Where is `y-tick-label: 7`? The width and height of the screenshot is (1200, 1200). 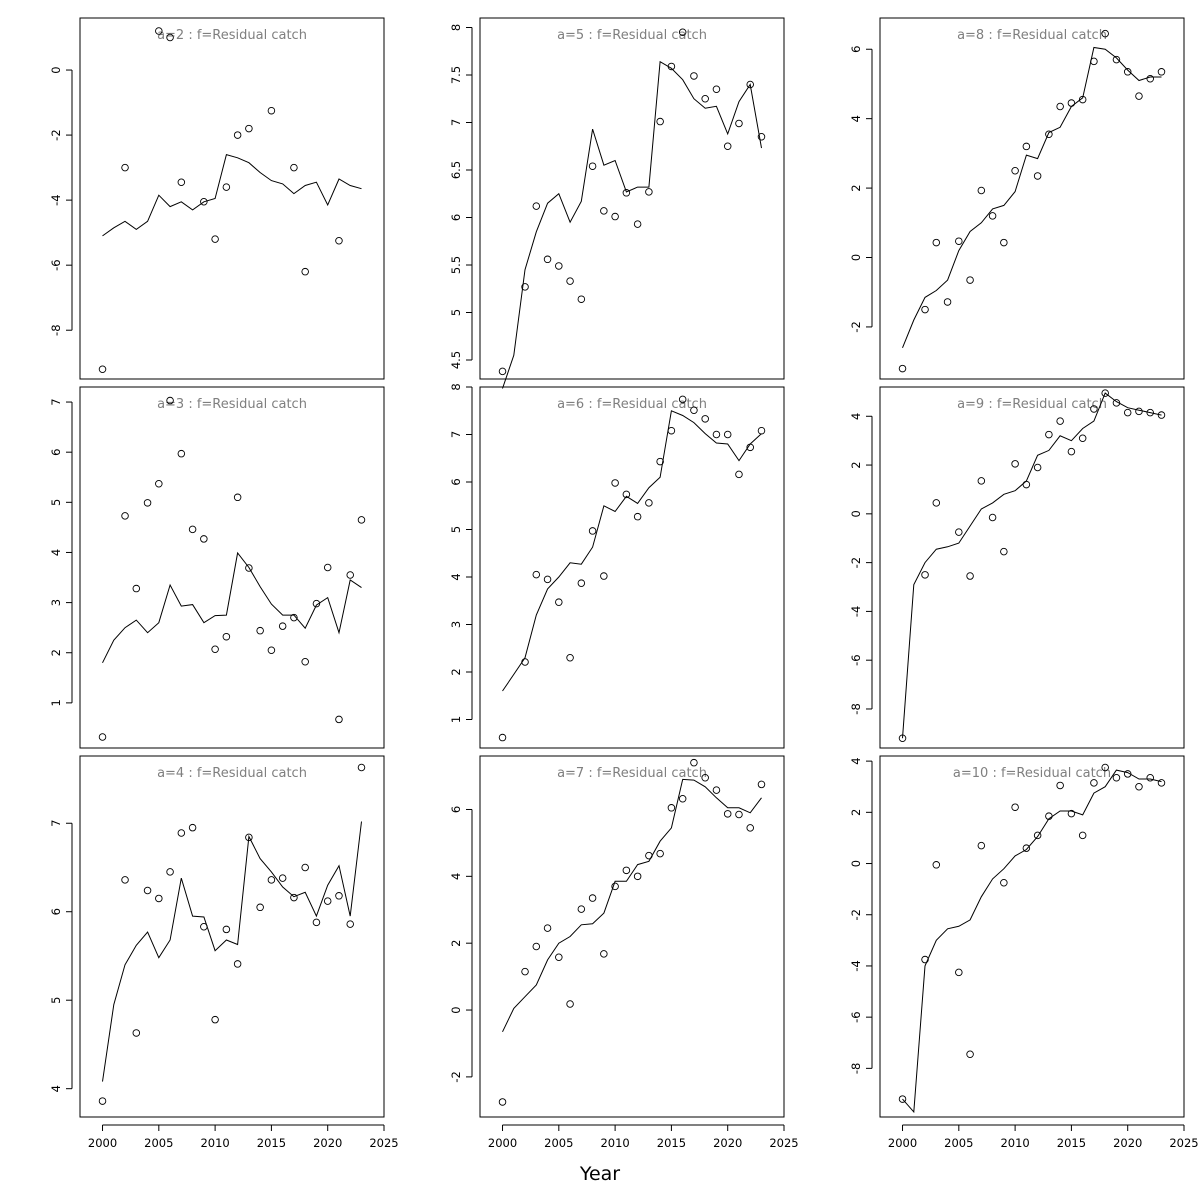 y-tick-label: 7 is located at coordinates (456, 122).